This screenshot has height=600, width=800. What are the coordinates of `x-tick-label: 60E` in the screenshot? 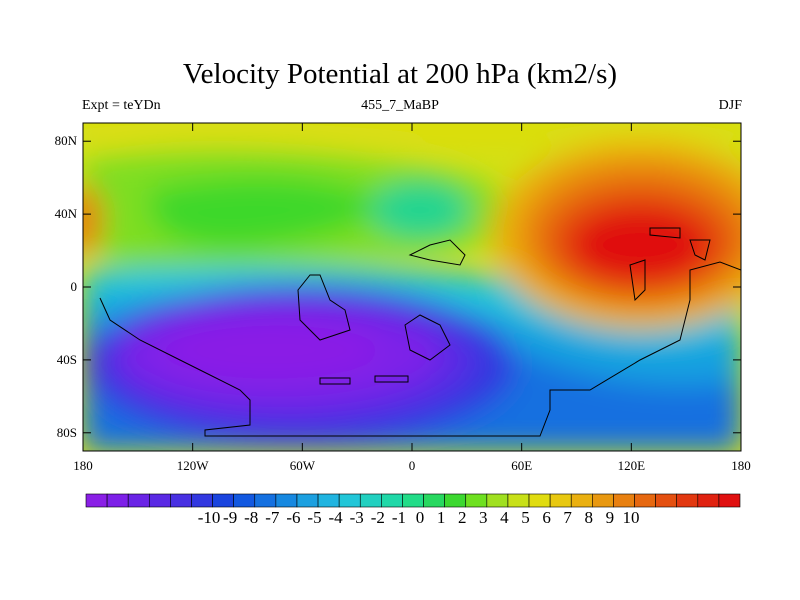 It's located at (521, 465).